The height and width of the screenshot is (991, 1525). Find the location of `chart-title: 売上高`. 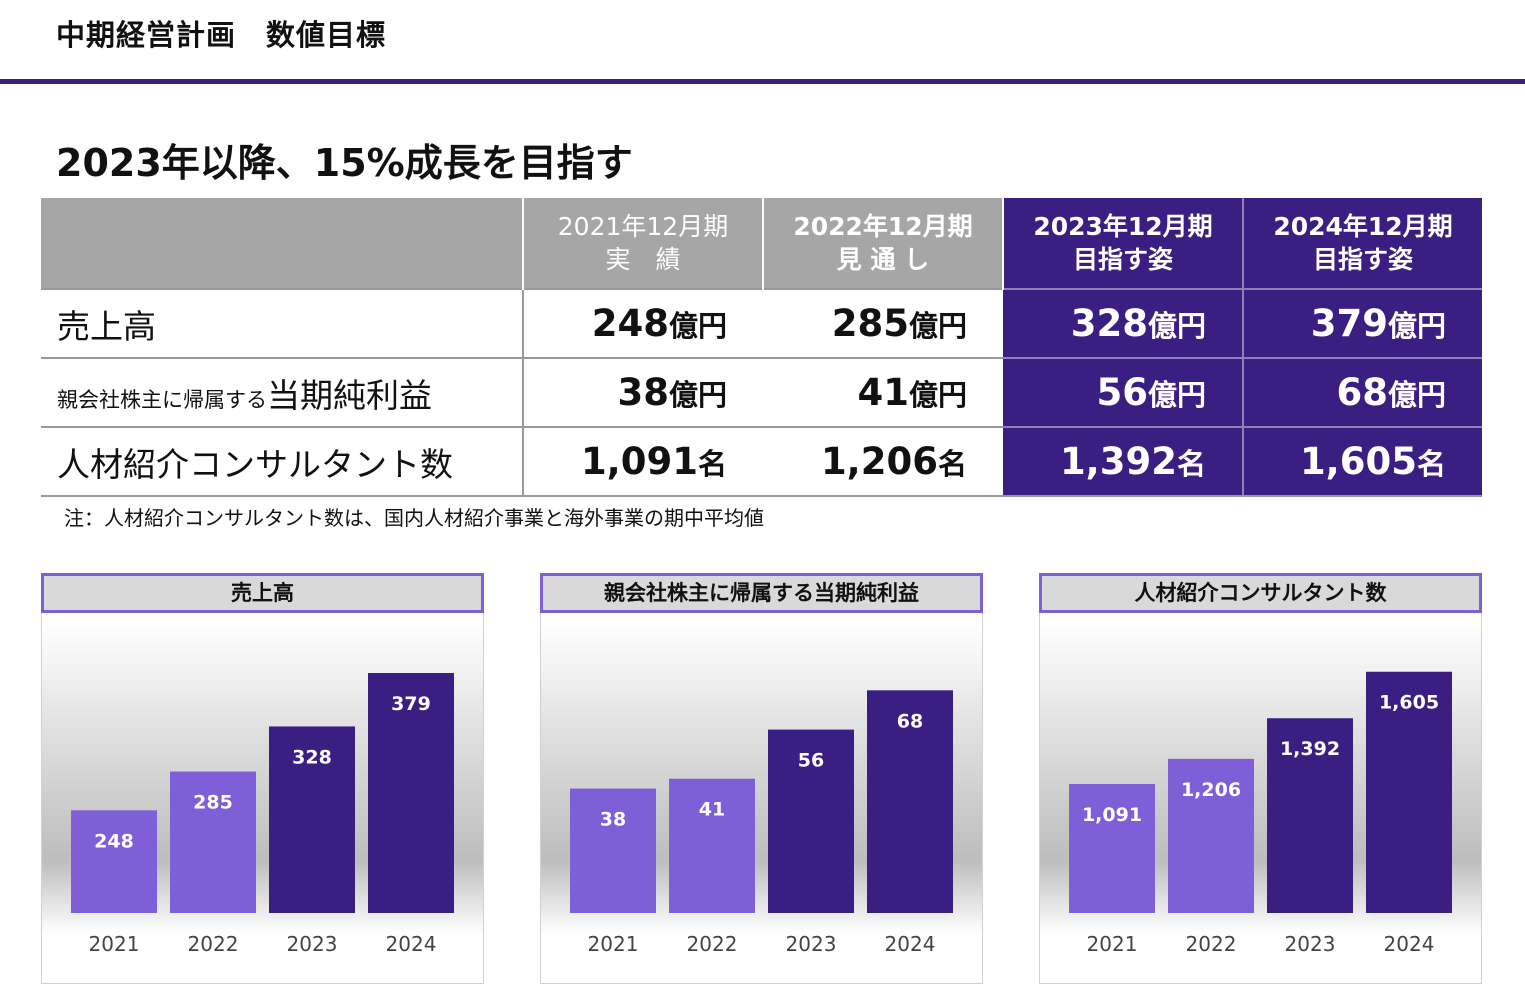

chart-title: 売上高 is located at coordinates (262, 593).